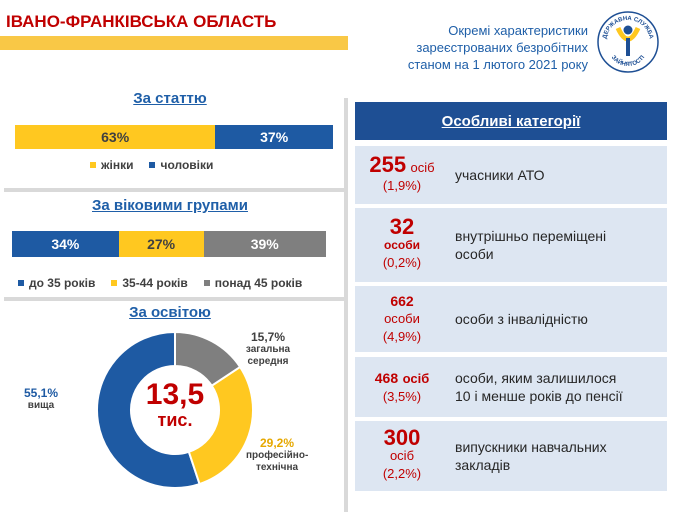  What do you see at coordinates (220, 425) in the screenshot?
I see `donut-slice-vocational` at bounding box center [220, 425].